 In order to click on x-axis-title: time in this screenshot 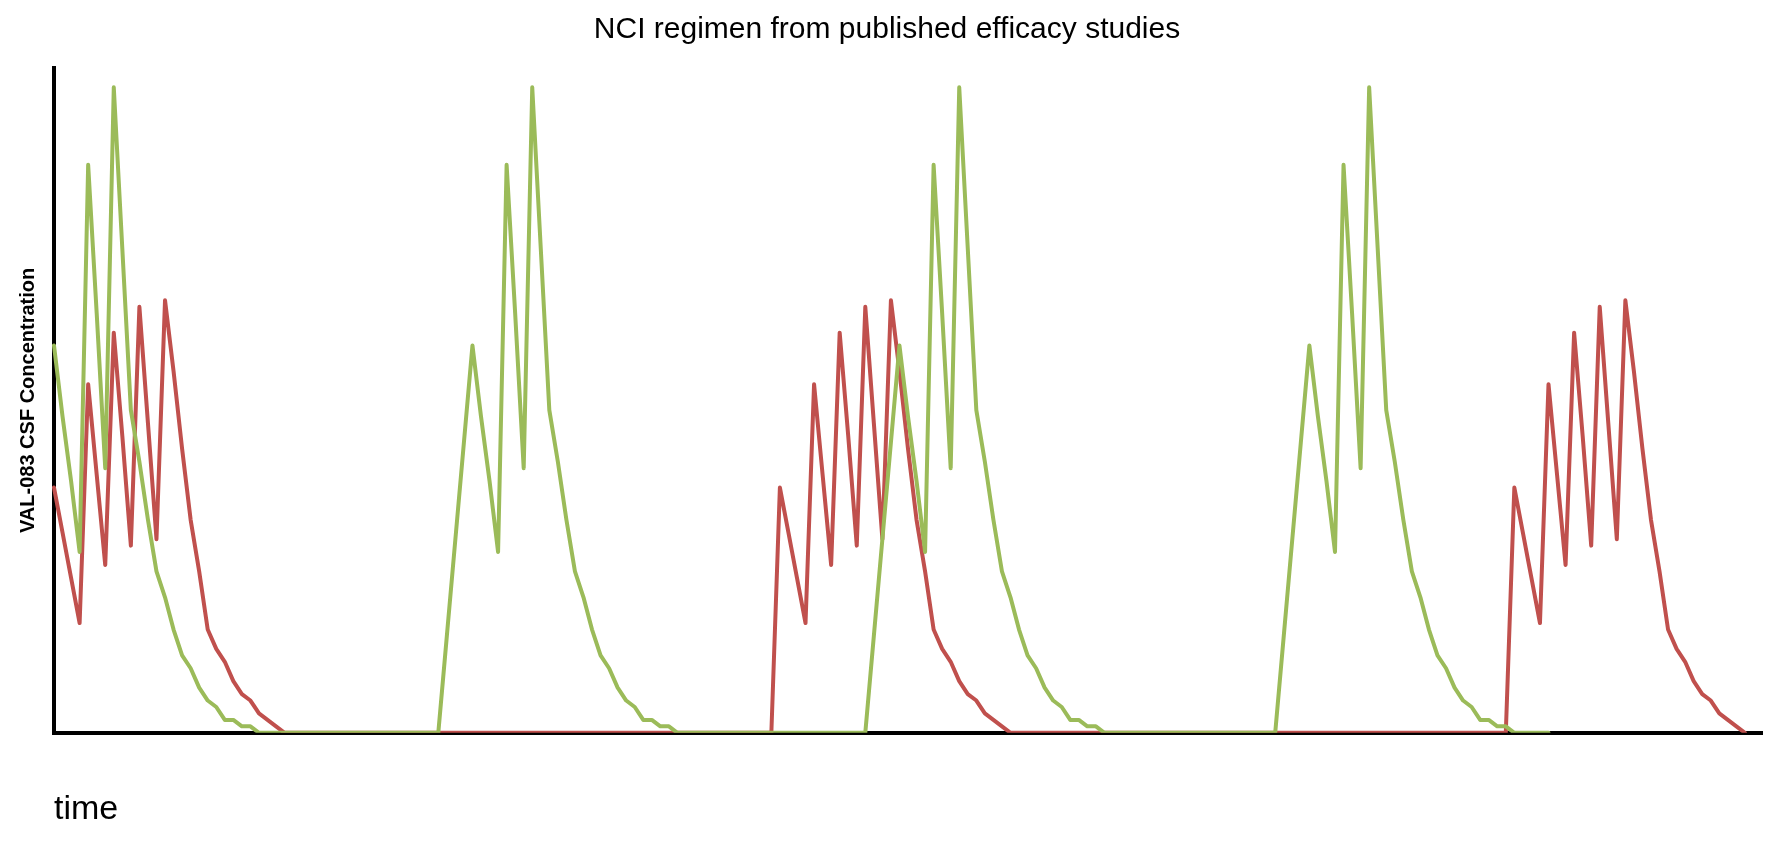, I will do `click(86, 806)`.